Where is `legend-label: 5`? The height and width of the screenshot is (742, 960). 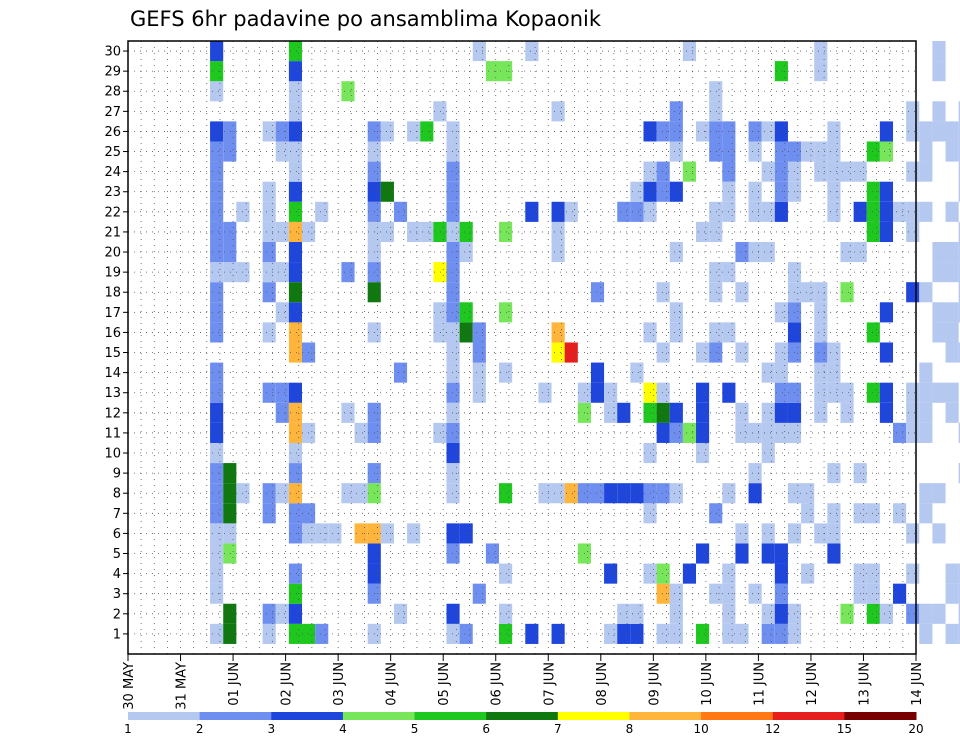 legend-label: 5 is located at coordinates (415, 729).